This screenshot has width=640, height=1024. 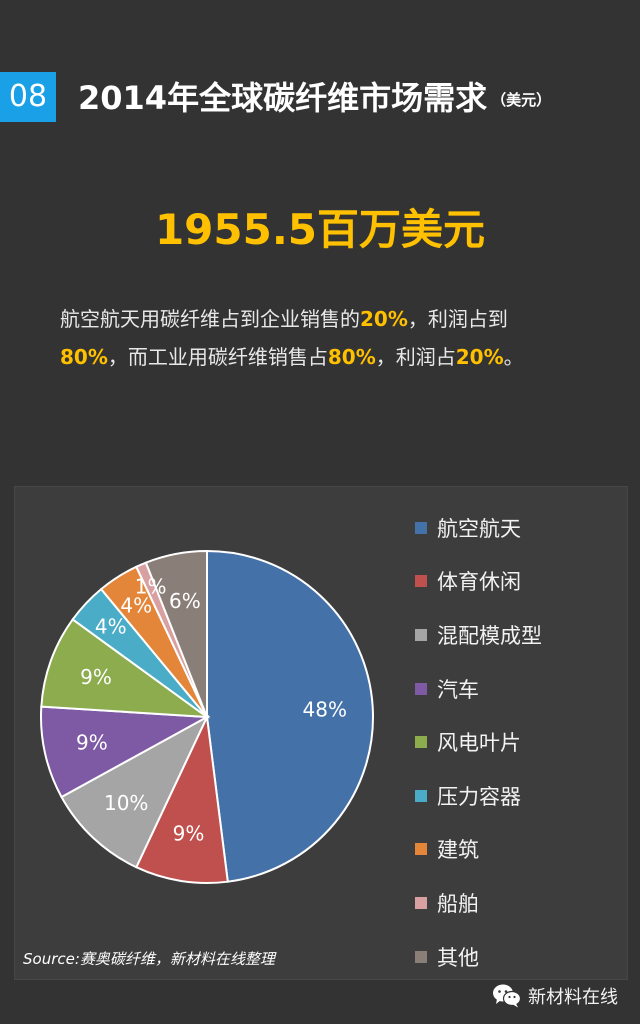 I want to click on summary-line2-mid: ，而工业用碳纤维销售占, so click(x=217, y=357).